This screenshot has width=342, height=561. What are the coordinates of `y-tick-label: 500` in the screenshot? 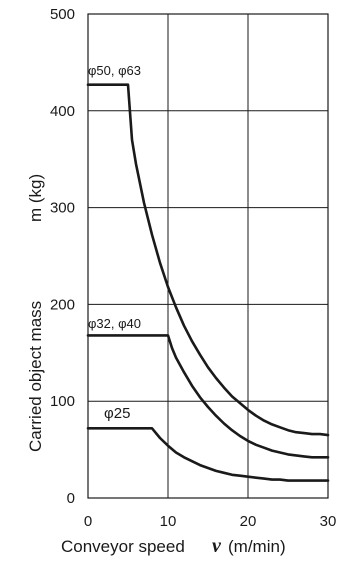 It's located at (62, 14).